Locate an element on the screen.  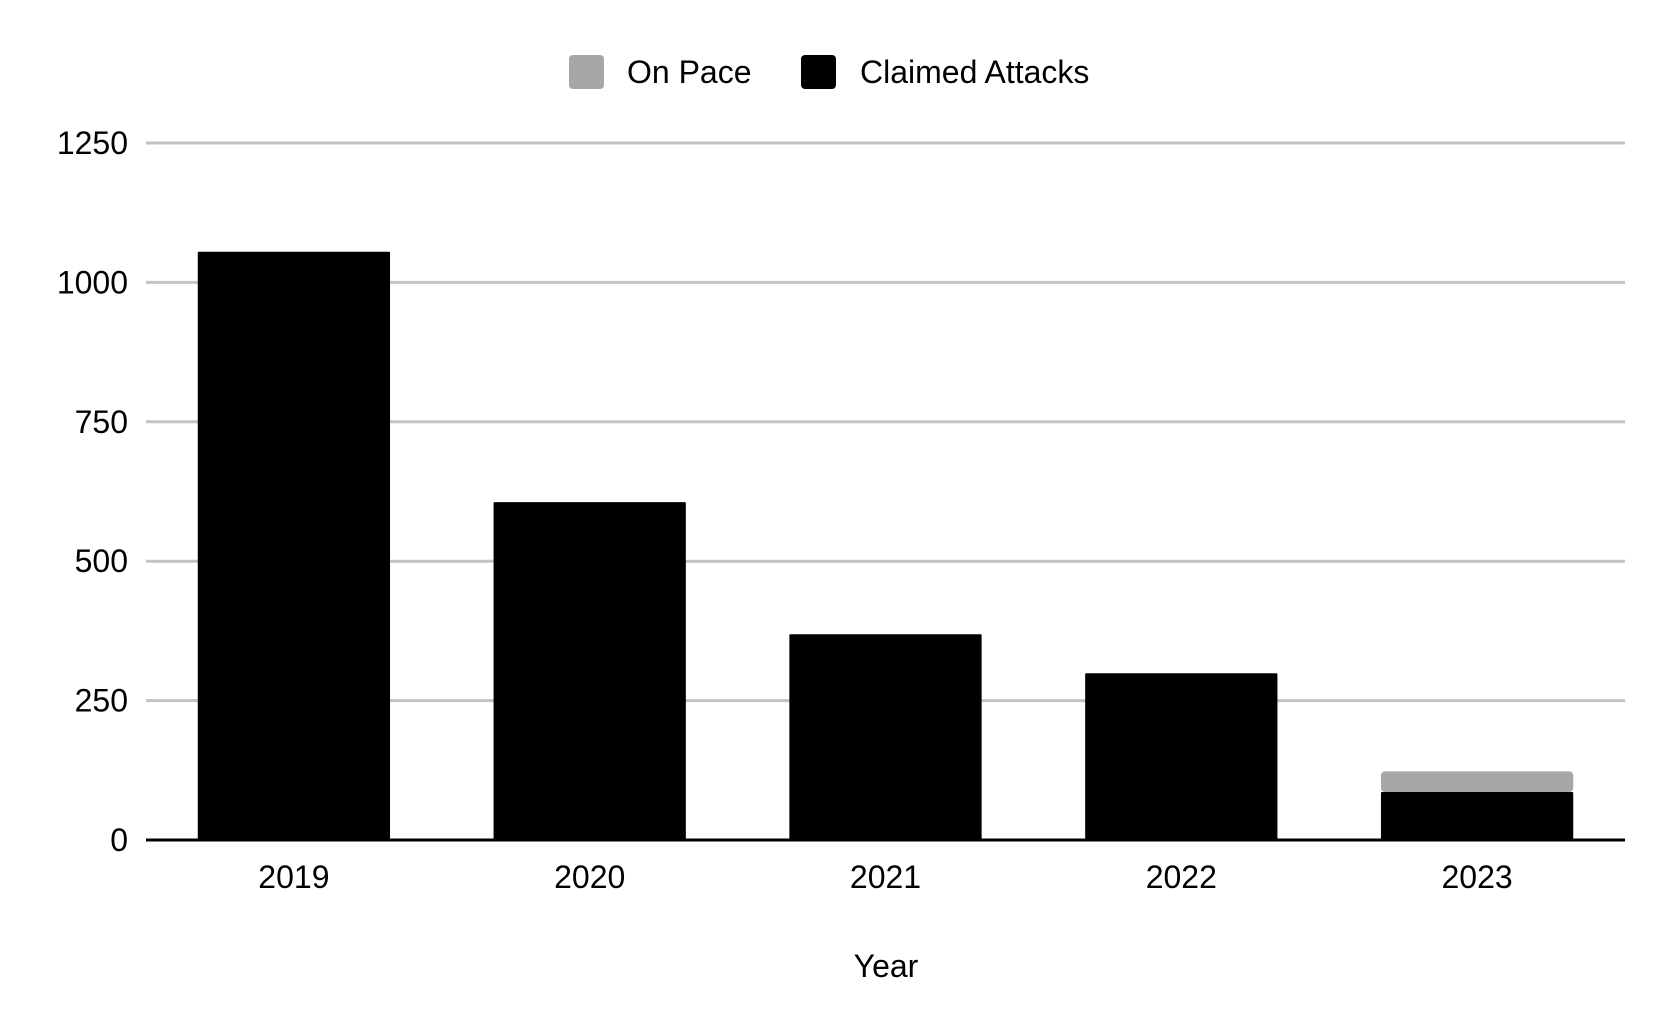
legend-swatch-claimed-attacks is located at coordinates (818, 72).